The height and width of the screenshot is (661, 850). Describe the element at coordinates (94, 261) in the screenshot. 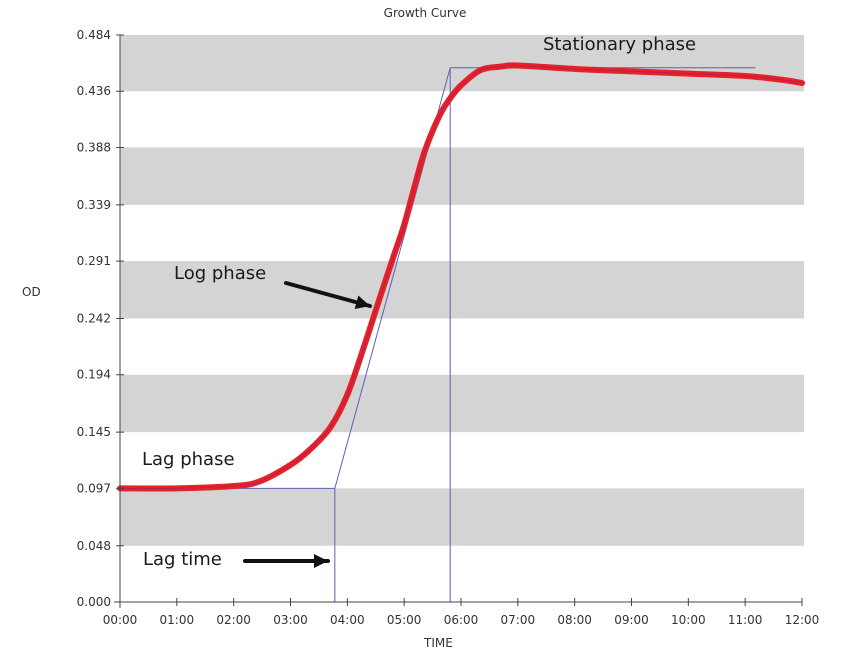

I see `y-tick-label: 0.291` at that location.